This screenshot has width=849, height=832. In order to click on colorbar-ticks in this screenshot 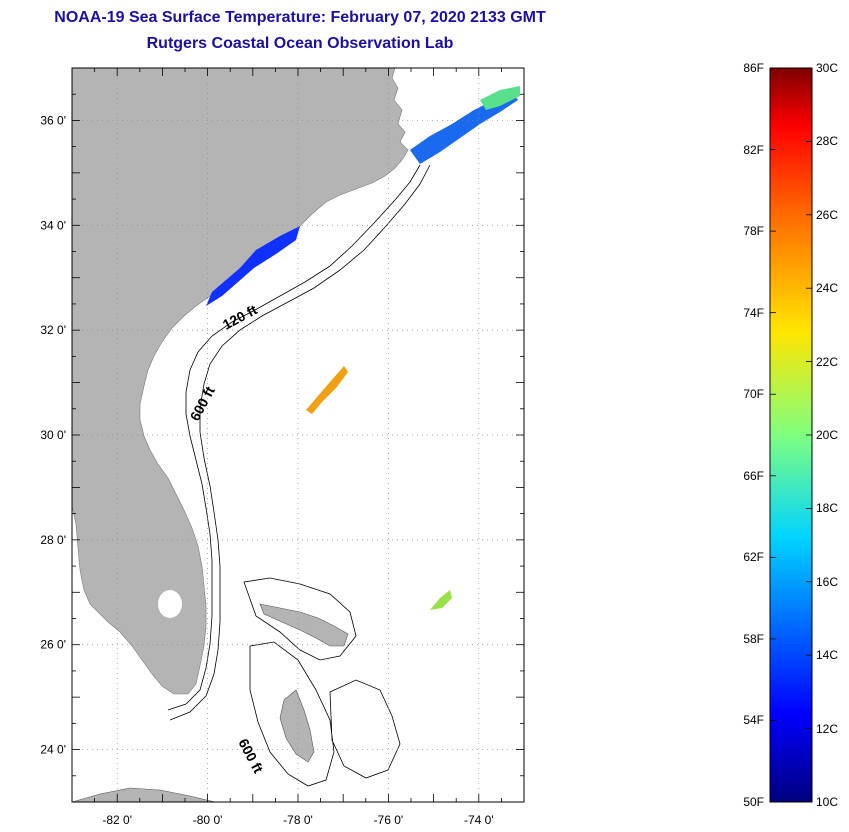, I will do `click(791, 435)`.